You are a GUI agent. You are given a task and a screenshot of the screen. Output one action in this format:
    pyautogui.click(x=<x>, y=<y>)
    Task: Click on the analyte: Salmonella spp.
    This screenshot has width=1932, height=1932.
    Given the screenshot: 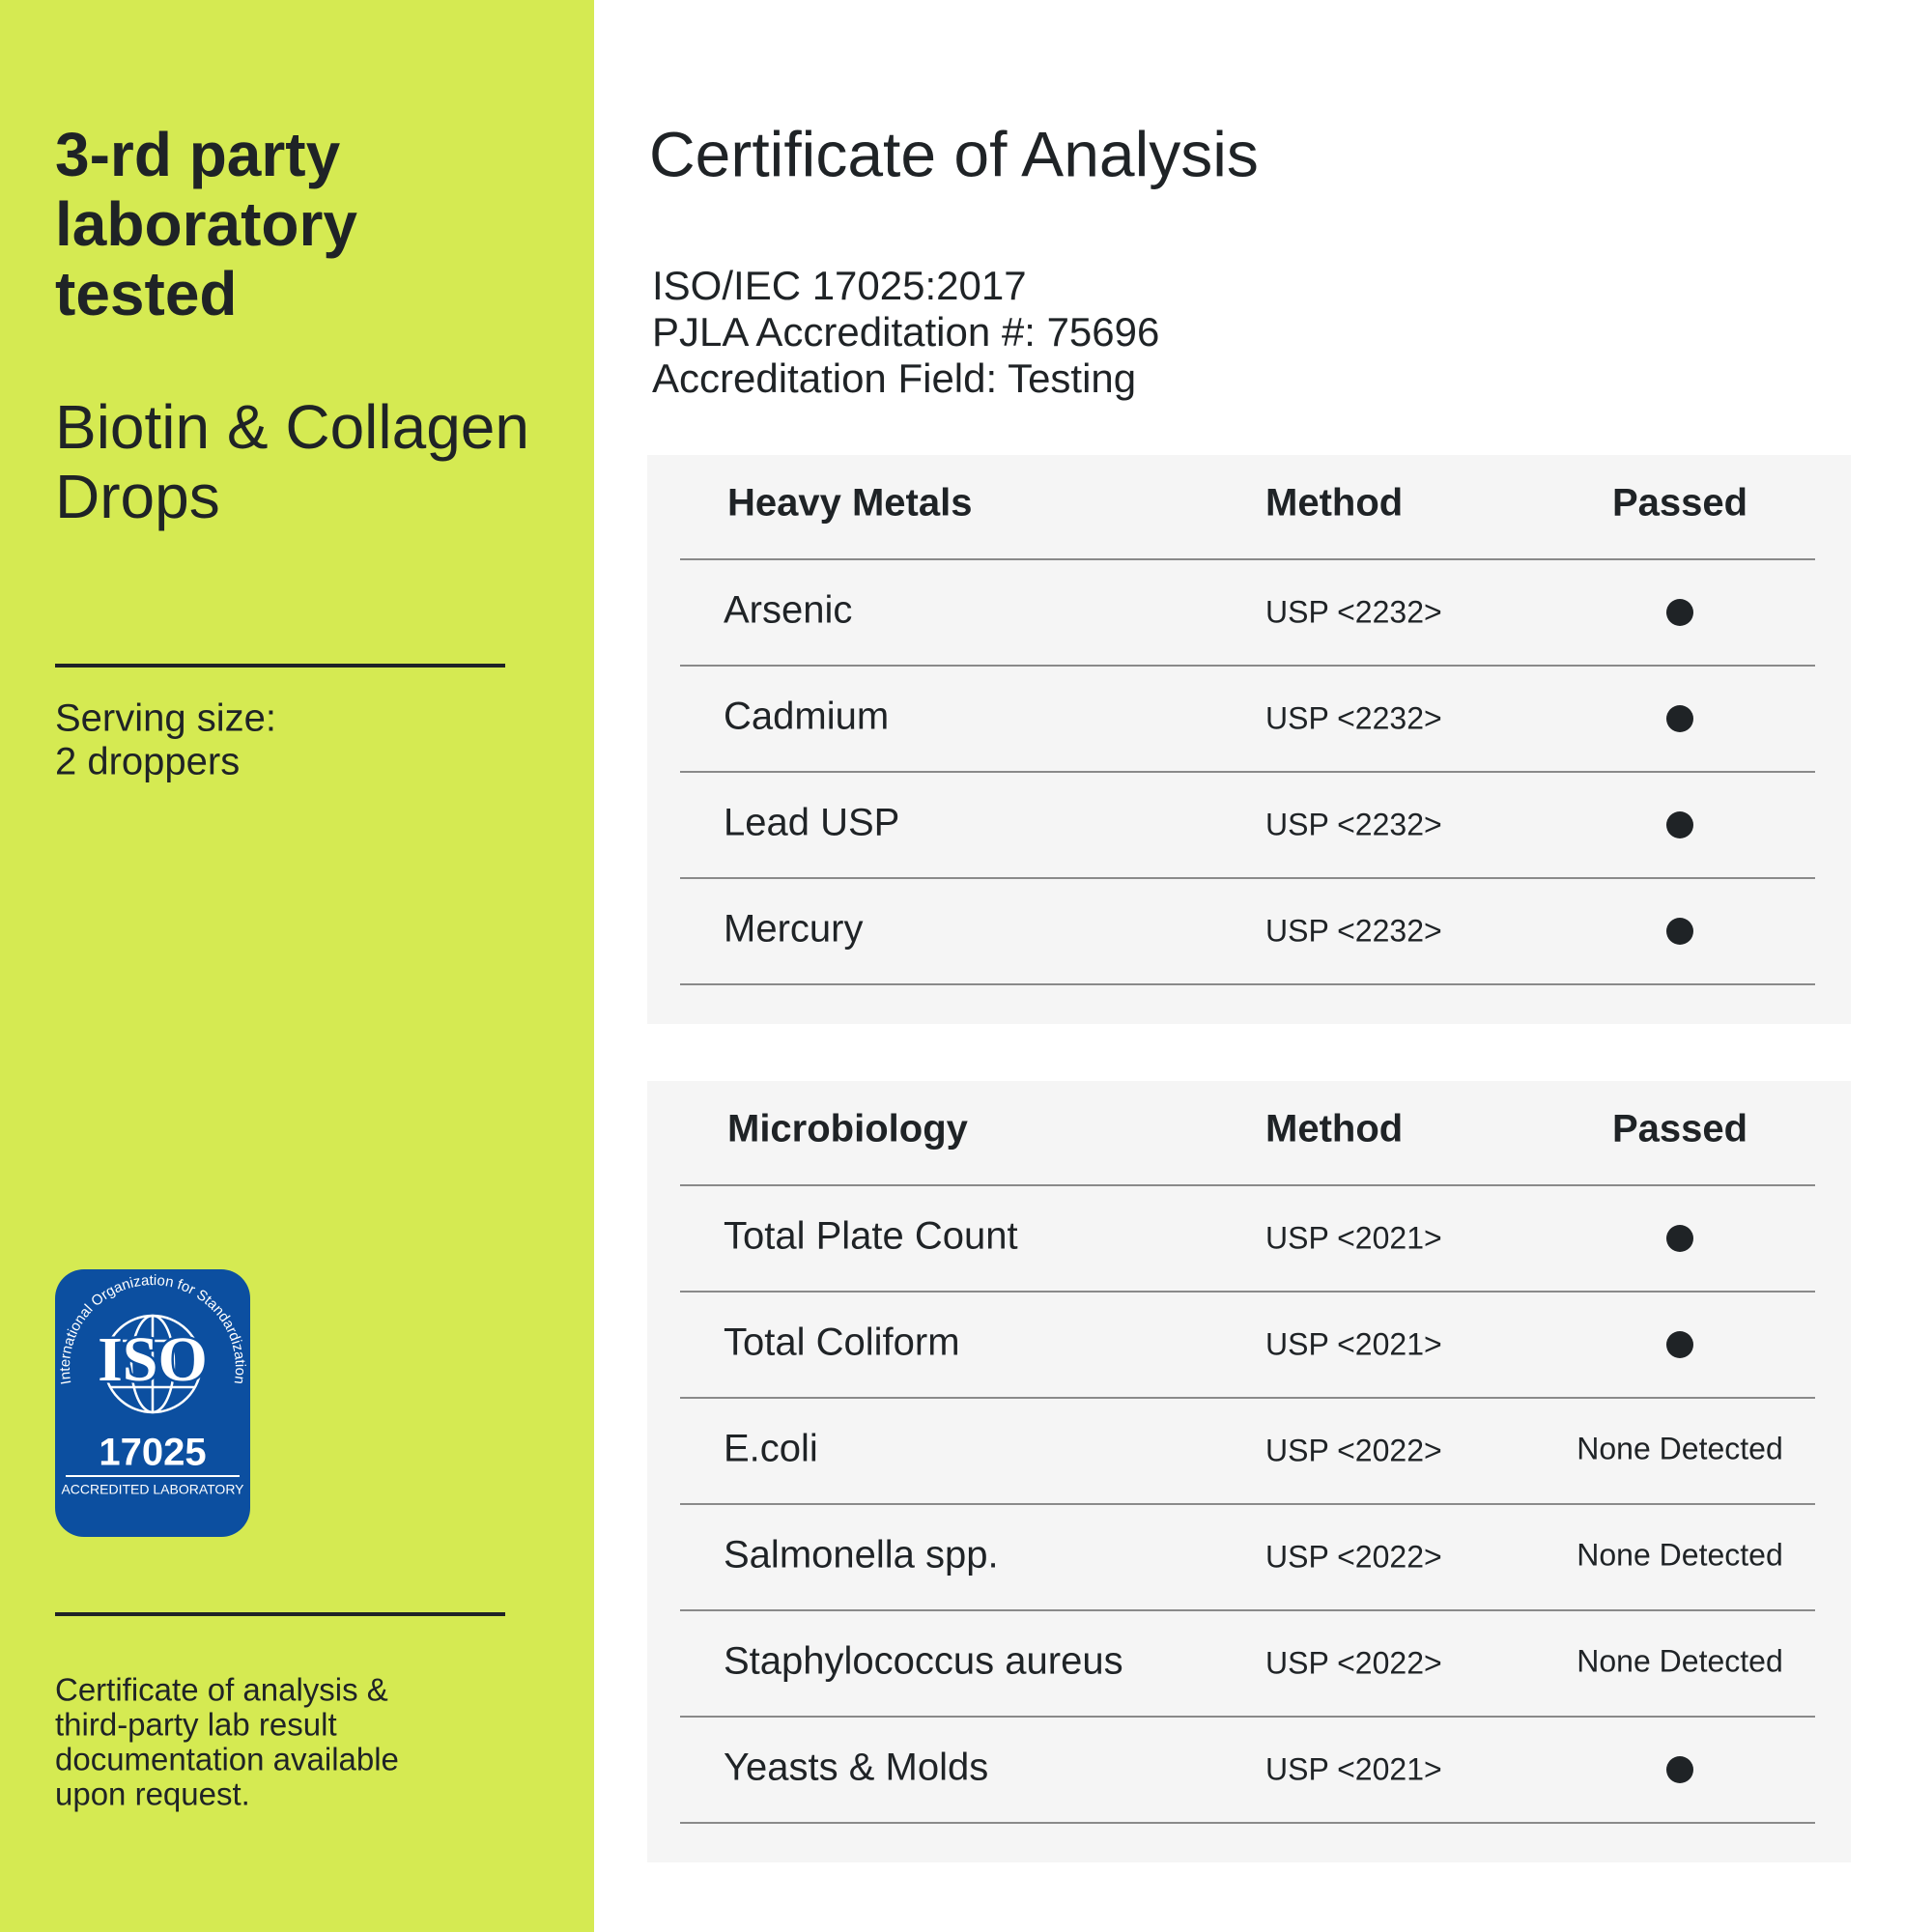 What is the action you would take?
    pyautogui.click(x=861, y=1555)
    